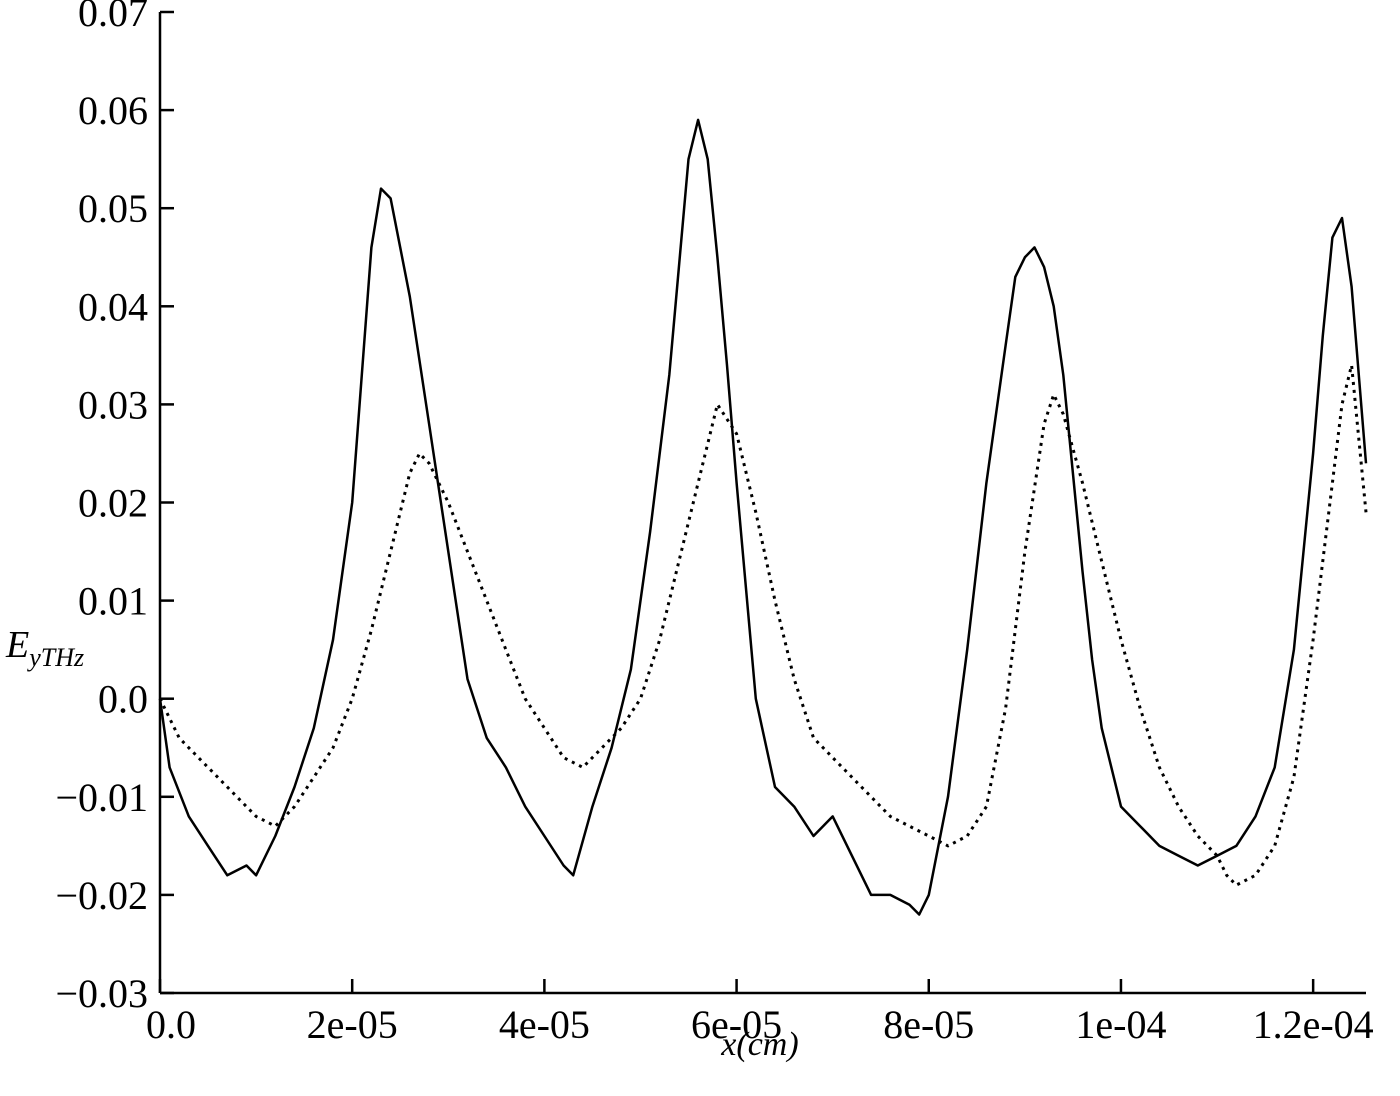  I want to click on x-tick-label: 6e-05, so click(736, 1024).